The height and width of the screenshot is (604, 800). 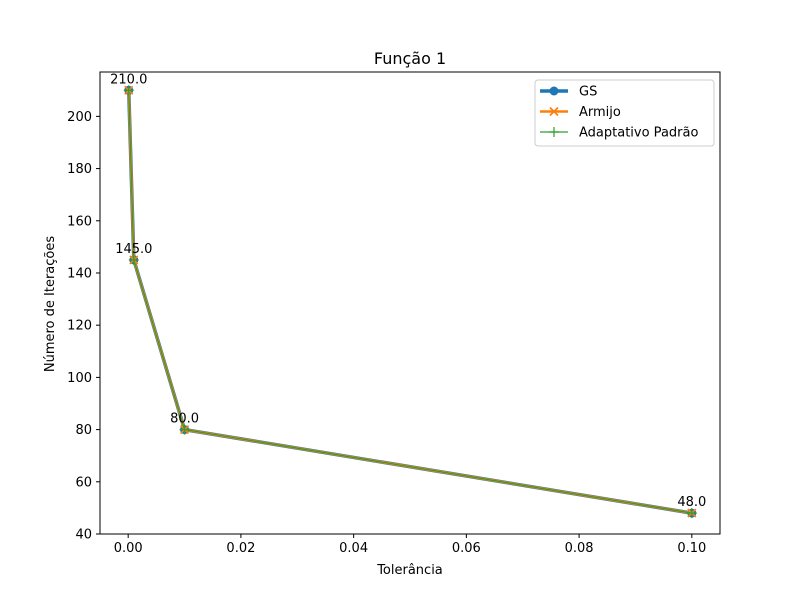 I want to click on x-tick-label: 0.10, so click(x=691, y=548).